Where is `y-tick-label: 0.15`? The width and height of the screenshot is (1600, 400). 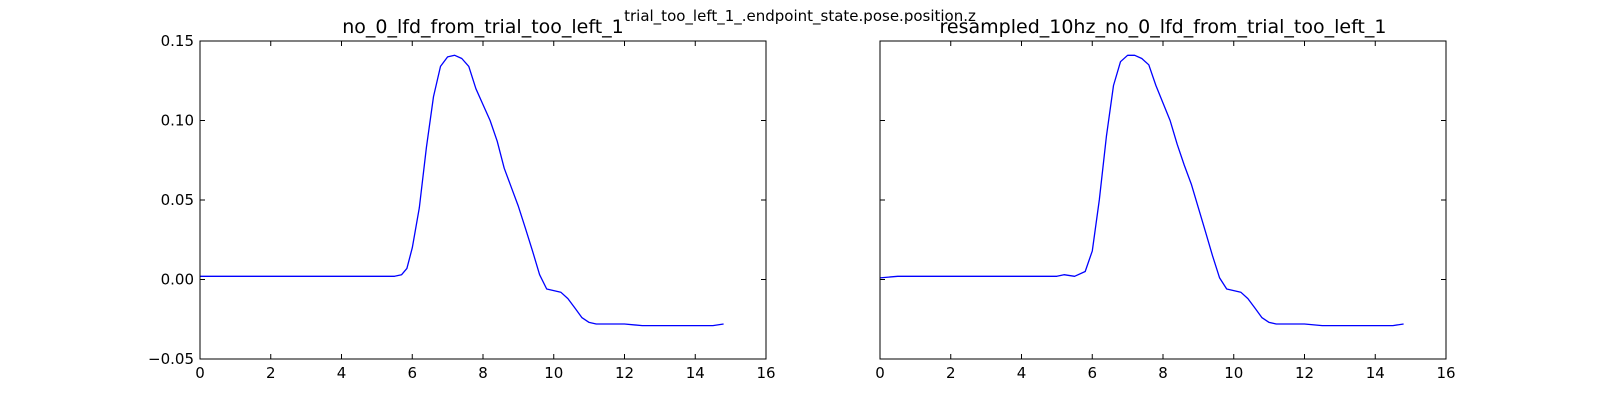 y-tick-label: 0.15 is located at coordinates (177, 41).